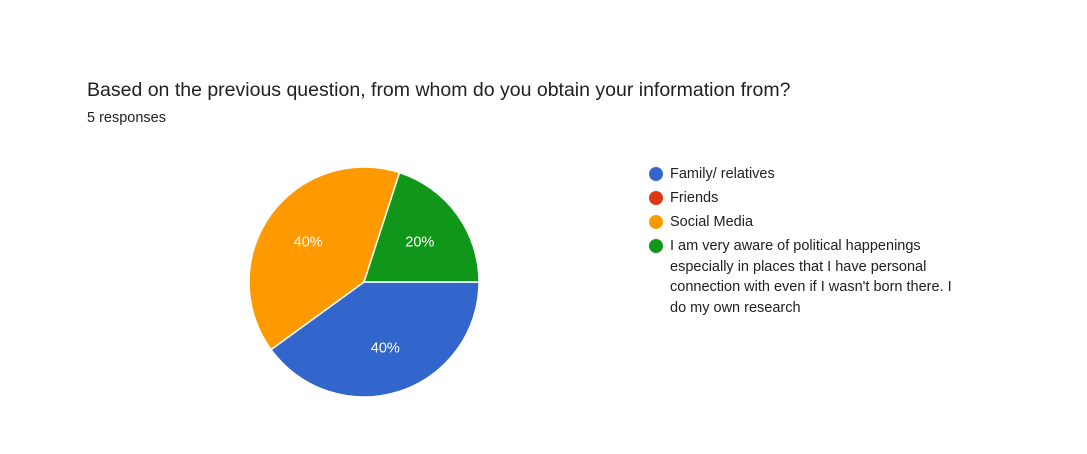 The height and width of the screenshot is (454, 1087). Describe the element at coordinates (809, 198) in the screenshot. I see `legend-item-friends: Friends` at that location.